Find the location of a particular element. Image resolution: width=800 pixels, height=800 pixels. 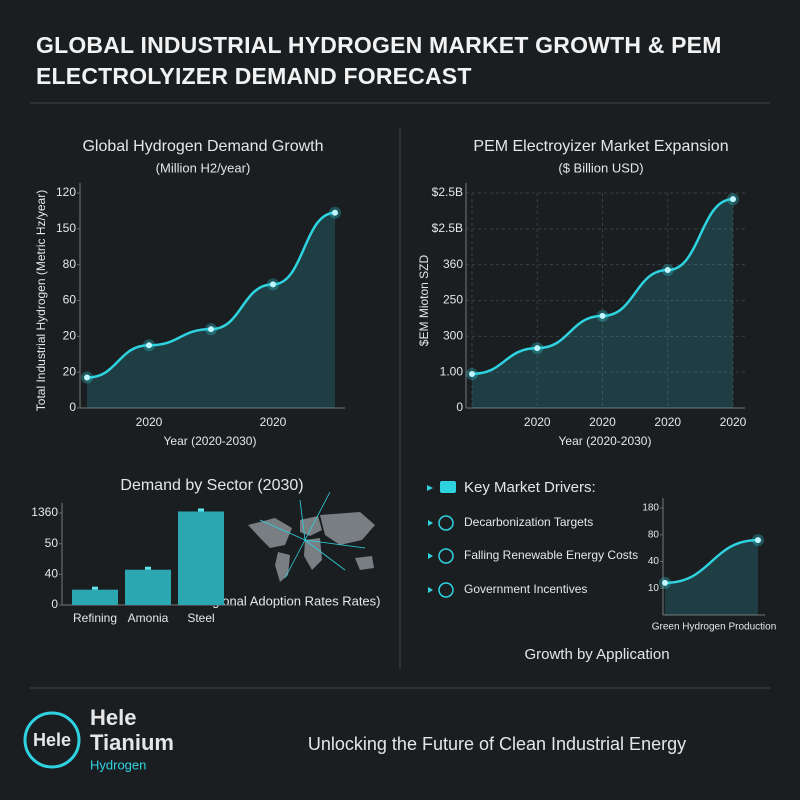

map-connections is located at coordinates (312, 535).